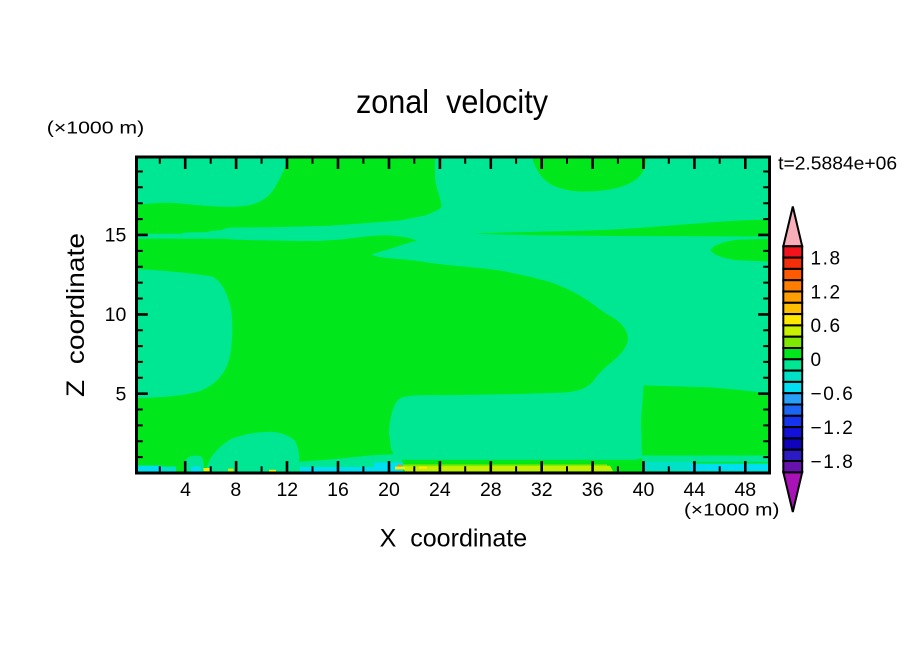 Image resolution: width=904 pixels, height=654 pixels. I want to click on svg-text: 15, so click(116, 236).